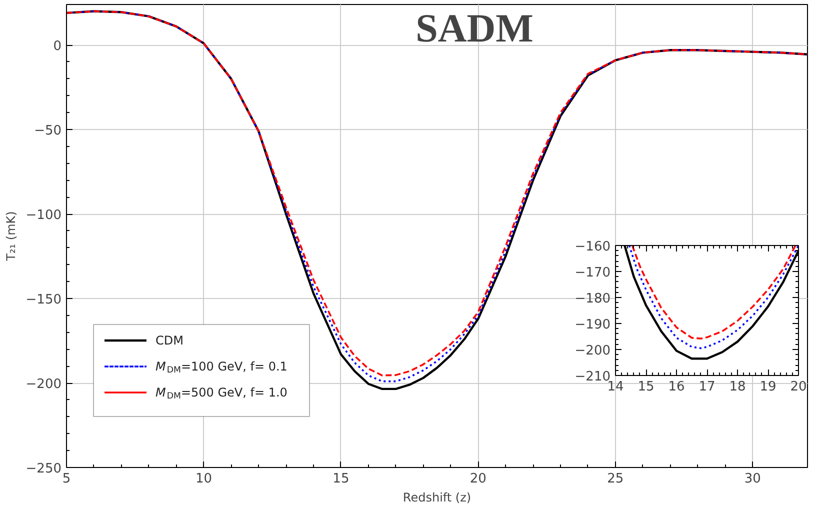 Image resolution: width=817 pixels, height=514 pixels. Describe the element at coordinates (11, 236) in the screenshot. I see `y-axis-title: T₂₁ (mK)` at that location.